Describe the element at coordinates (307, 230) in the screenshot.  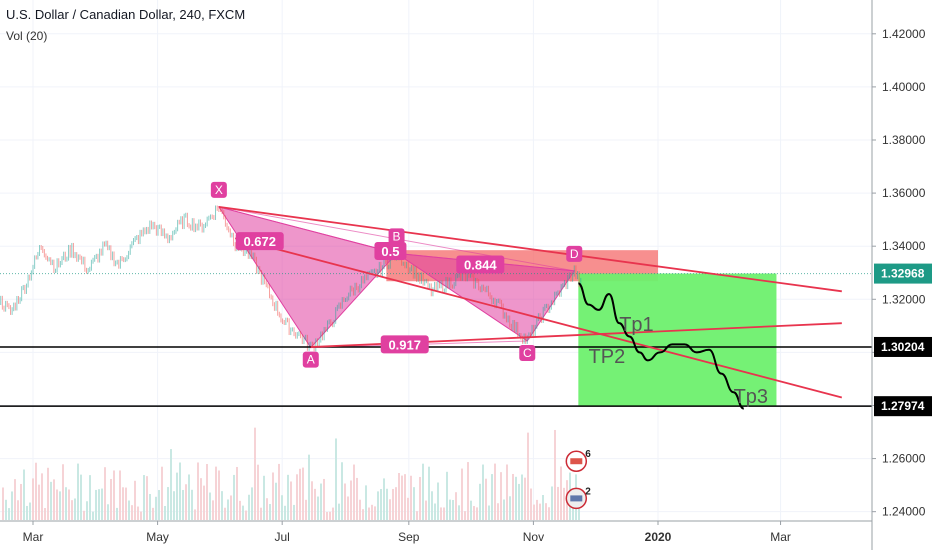
I see `xb-leg` at that location.